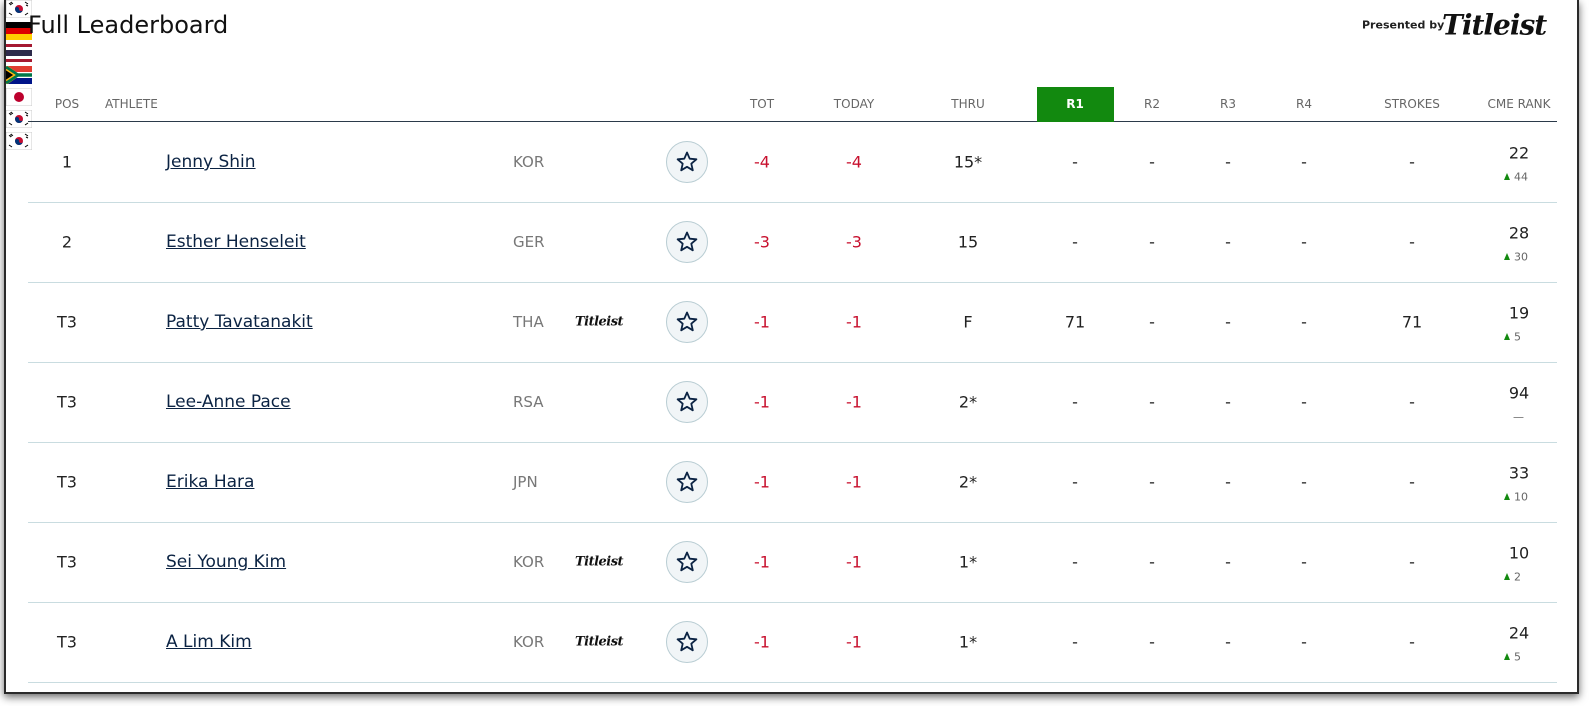 Image resolution: width=1589 pixels, height=706 pixels. I want to click on cme-change: 44, so click(1521, 177).